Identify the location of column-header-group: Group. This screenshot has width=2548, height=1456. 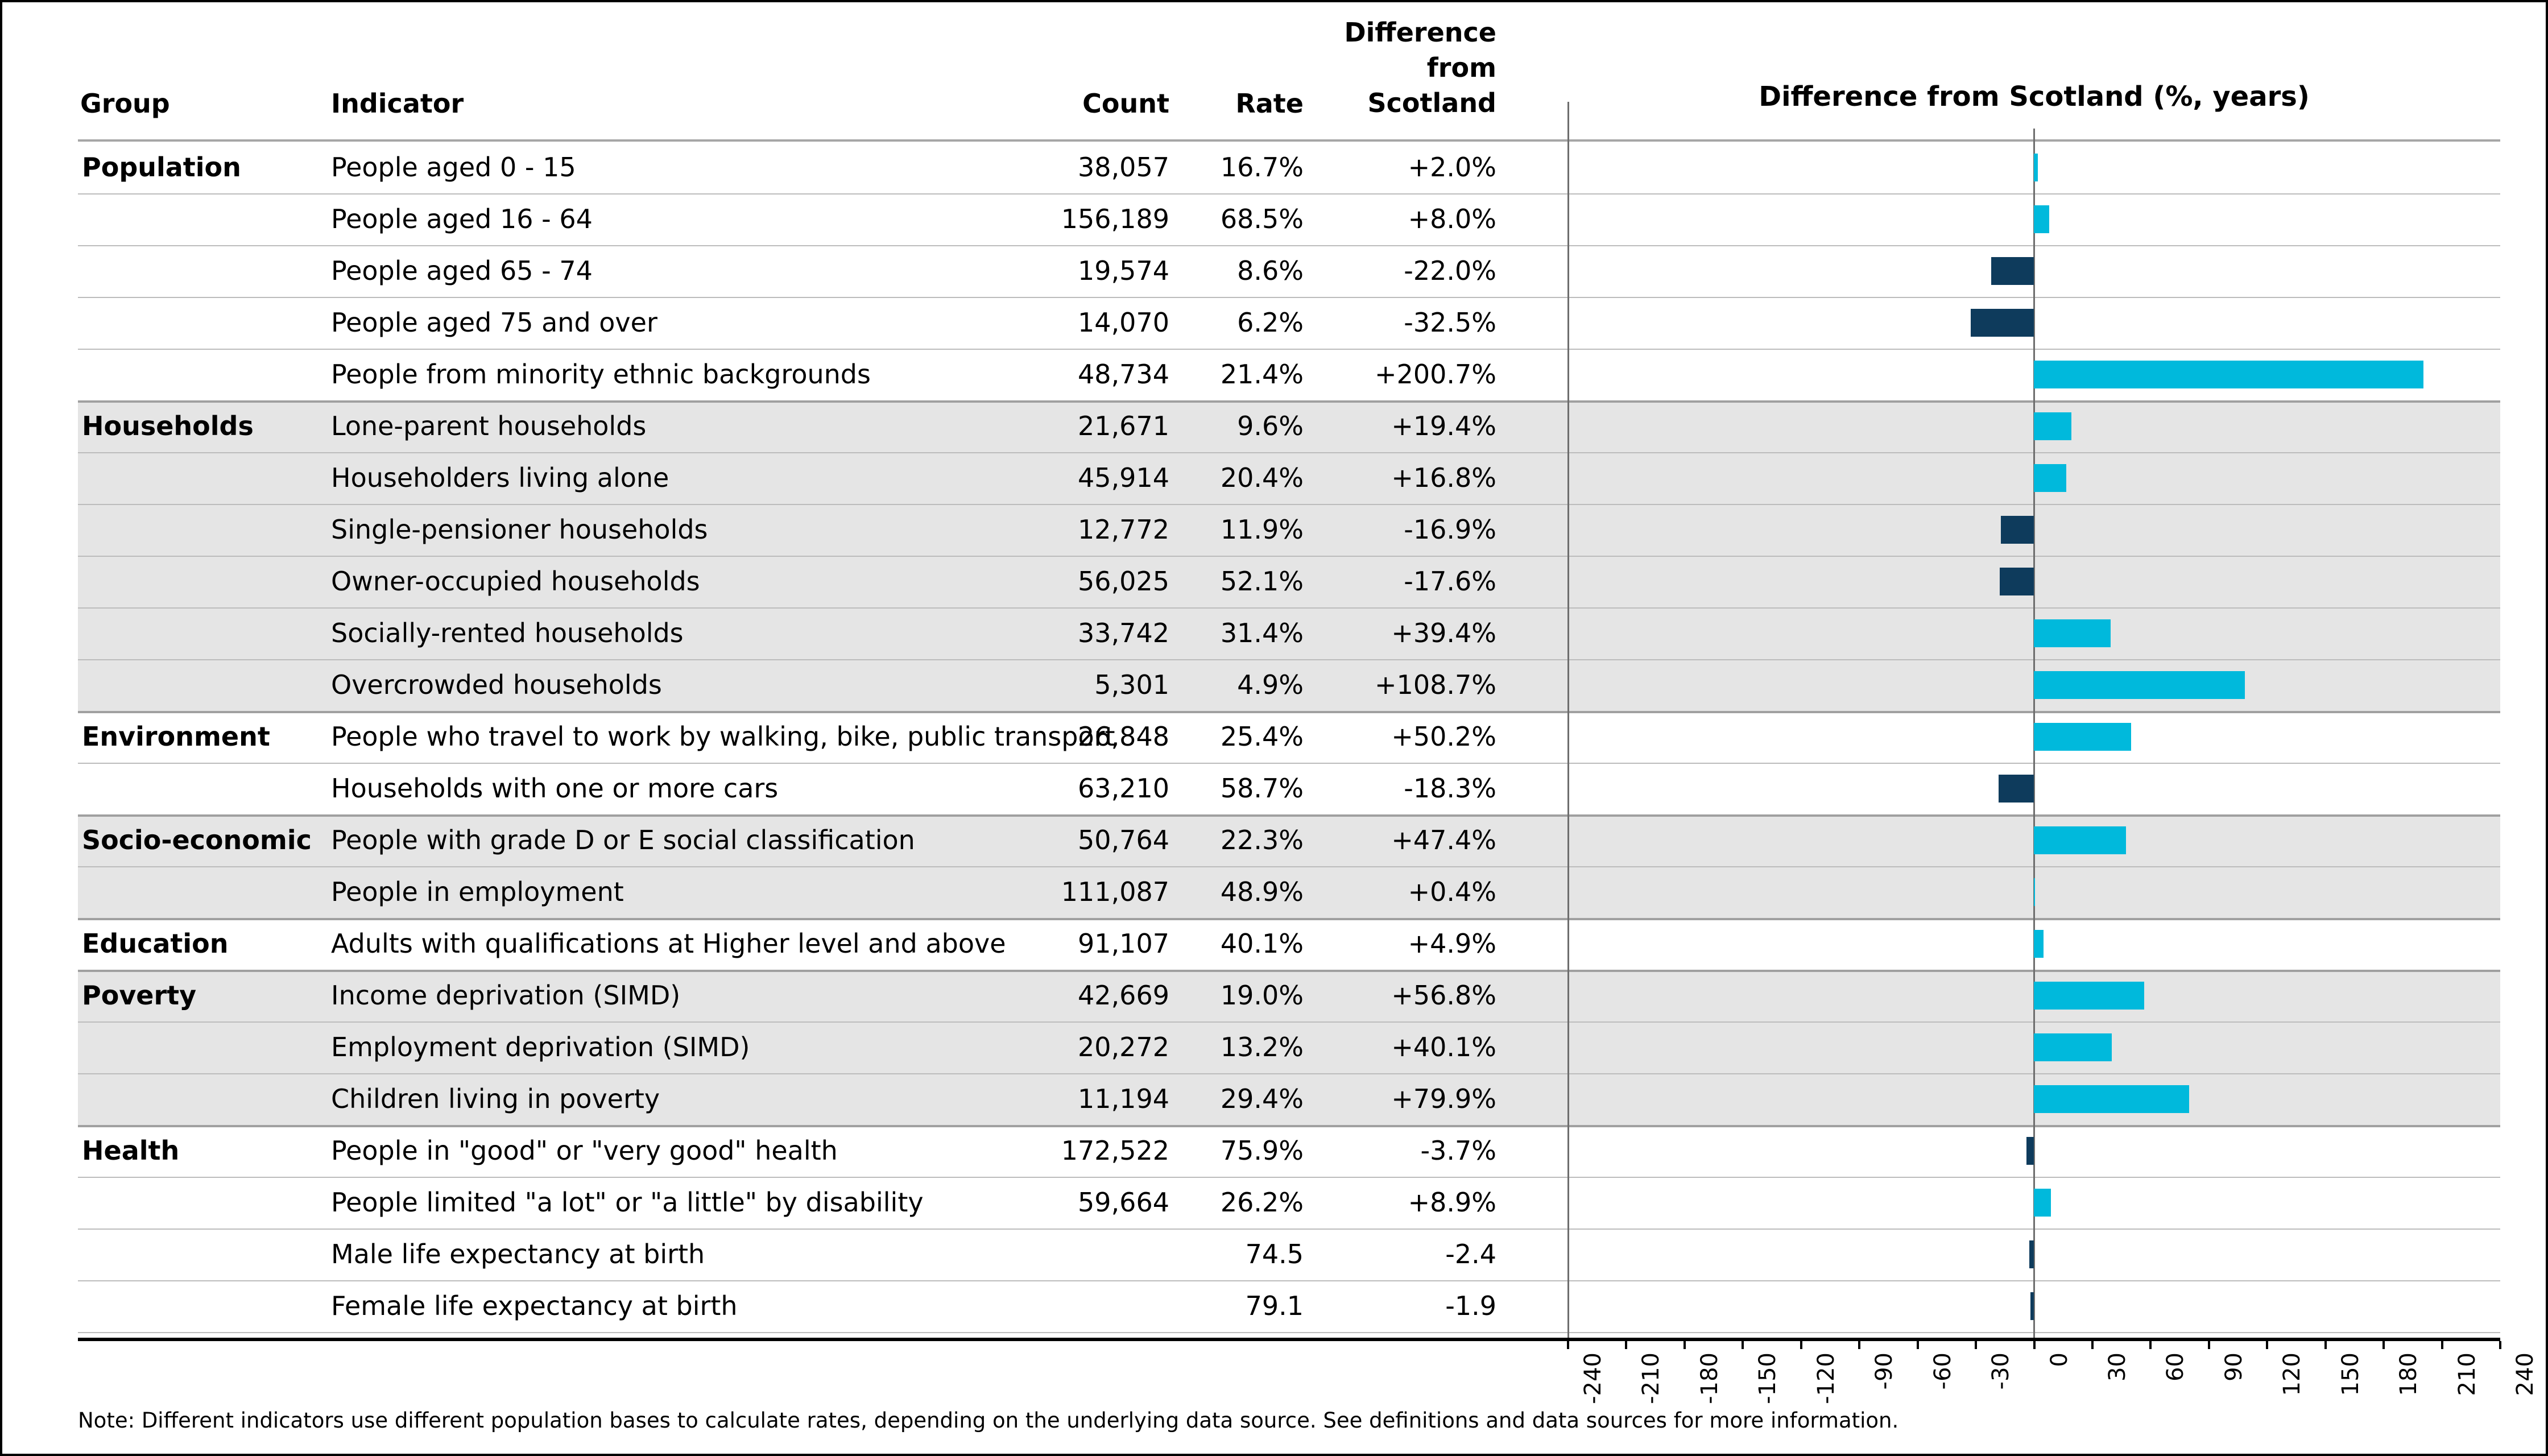
(125, 103).